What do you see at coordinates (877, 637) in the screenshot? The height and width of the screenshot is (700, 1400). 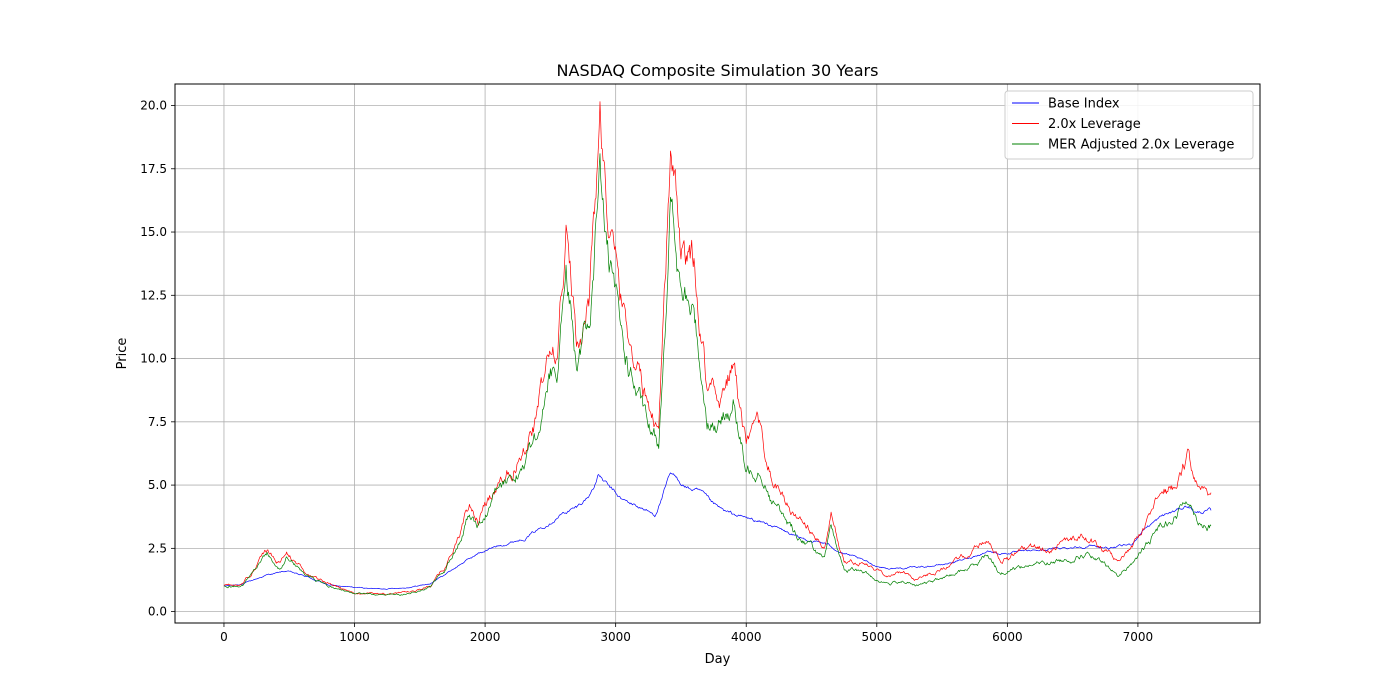 I see `x-tick-label: 5000` at bounding box center [877, 637].